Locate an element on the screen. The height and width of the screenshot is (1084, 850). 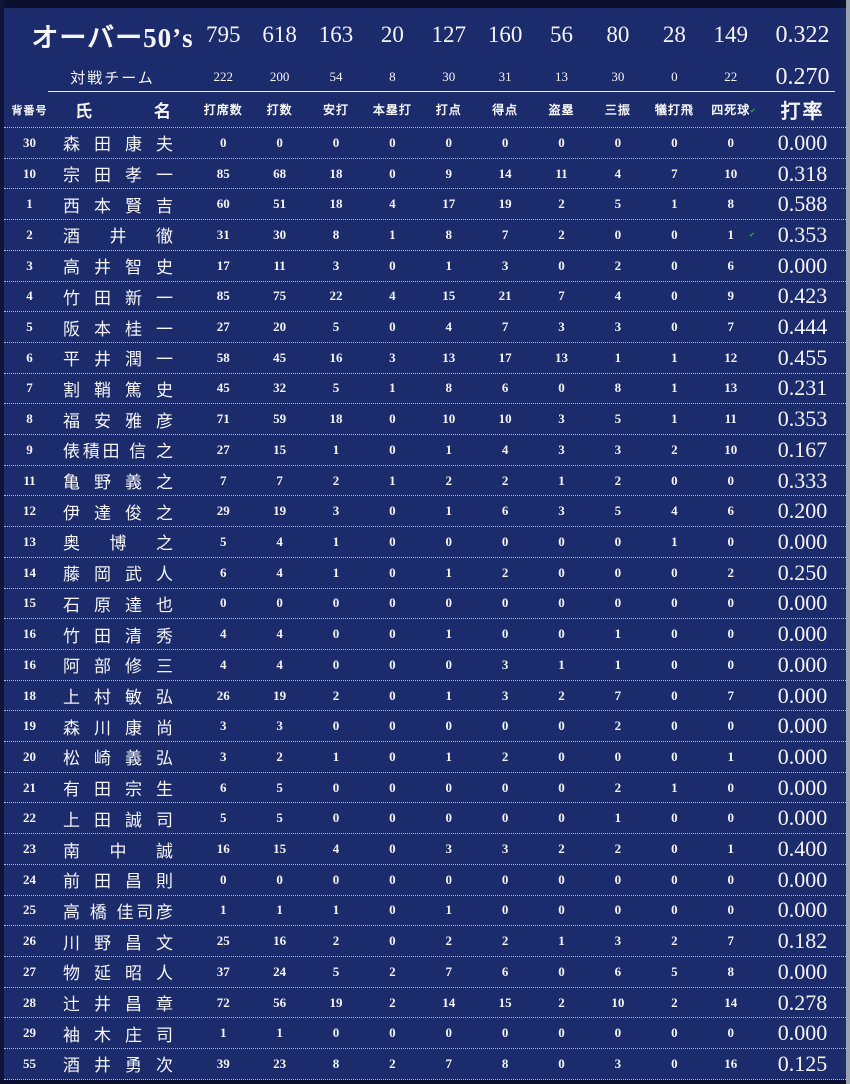
col-header-rbi: 打点 is located at coordinates (448, 110).